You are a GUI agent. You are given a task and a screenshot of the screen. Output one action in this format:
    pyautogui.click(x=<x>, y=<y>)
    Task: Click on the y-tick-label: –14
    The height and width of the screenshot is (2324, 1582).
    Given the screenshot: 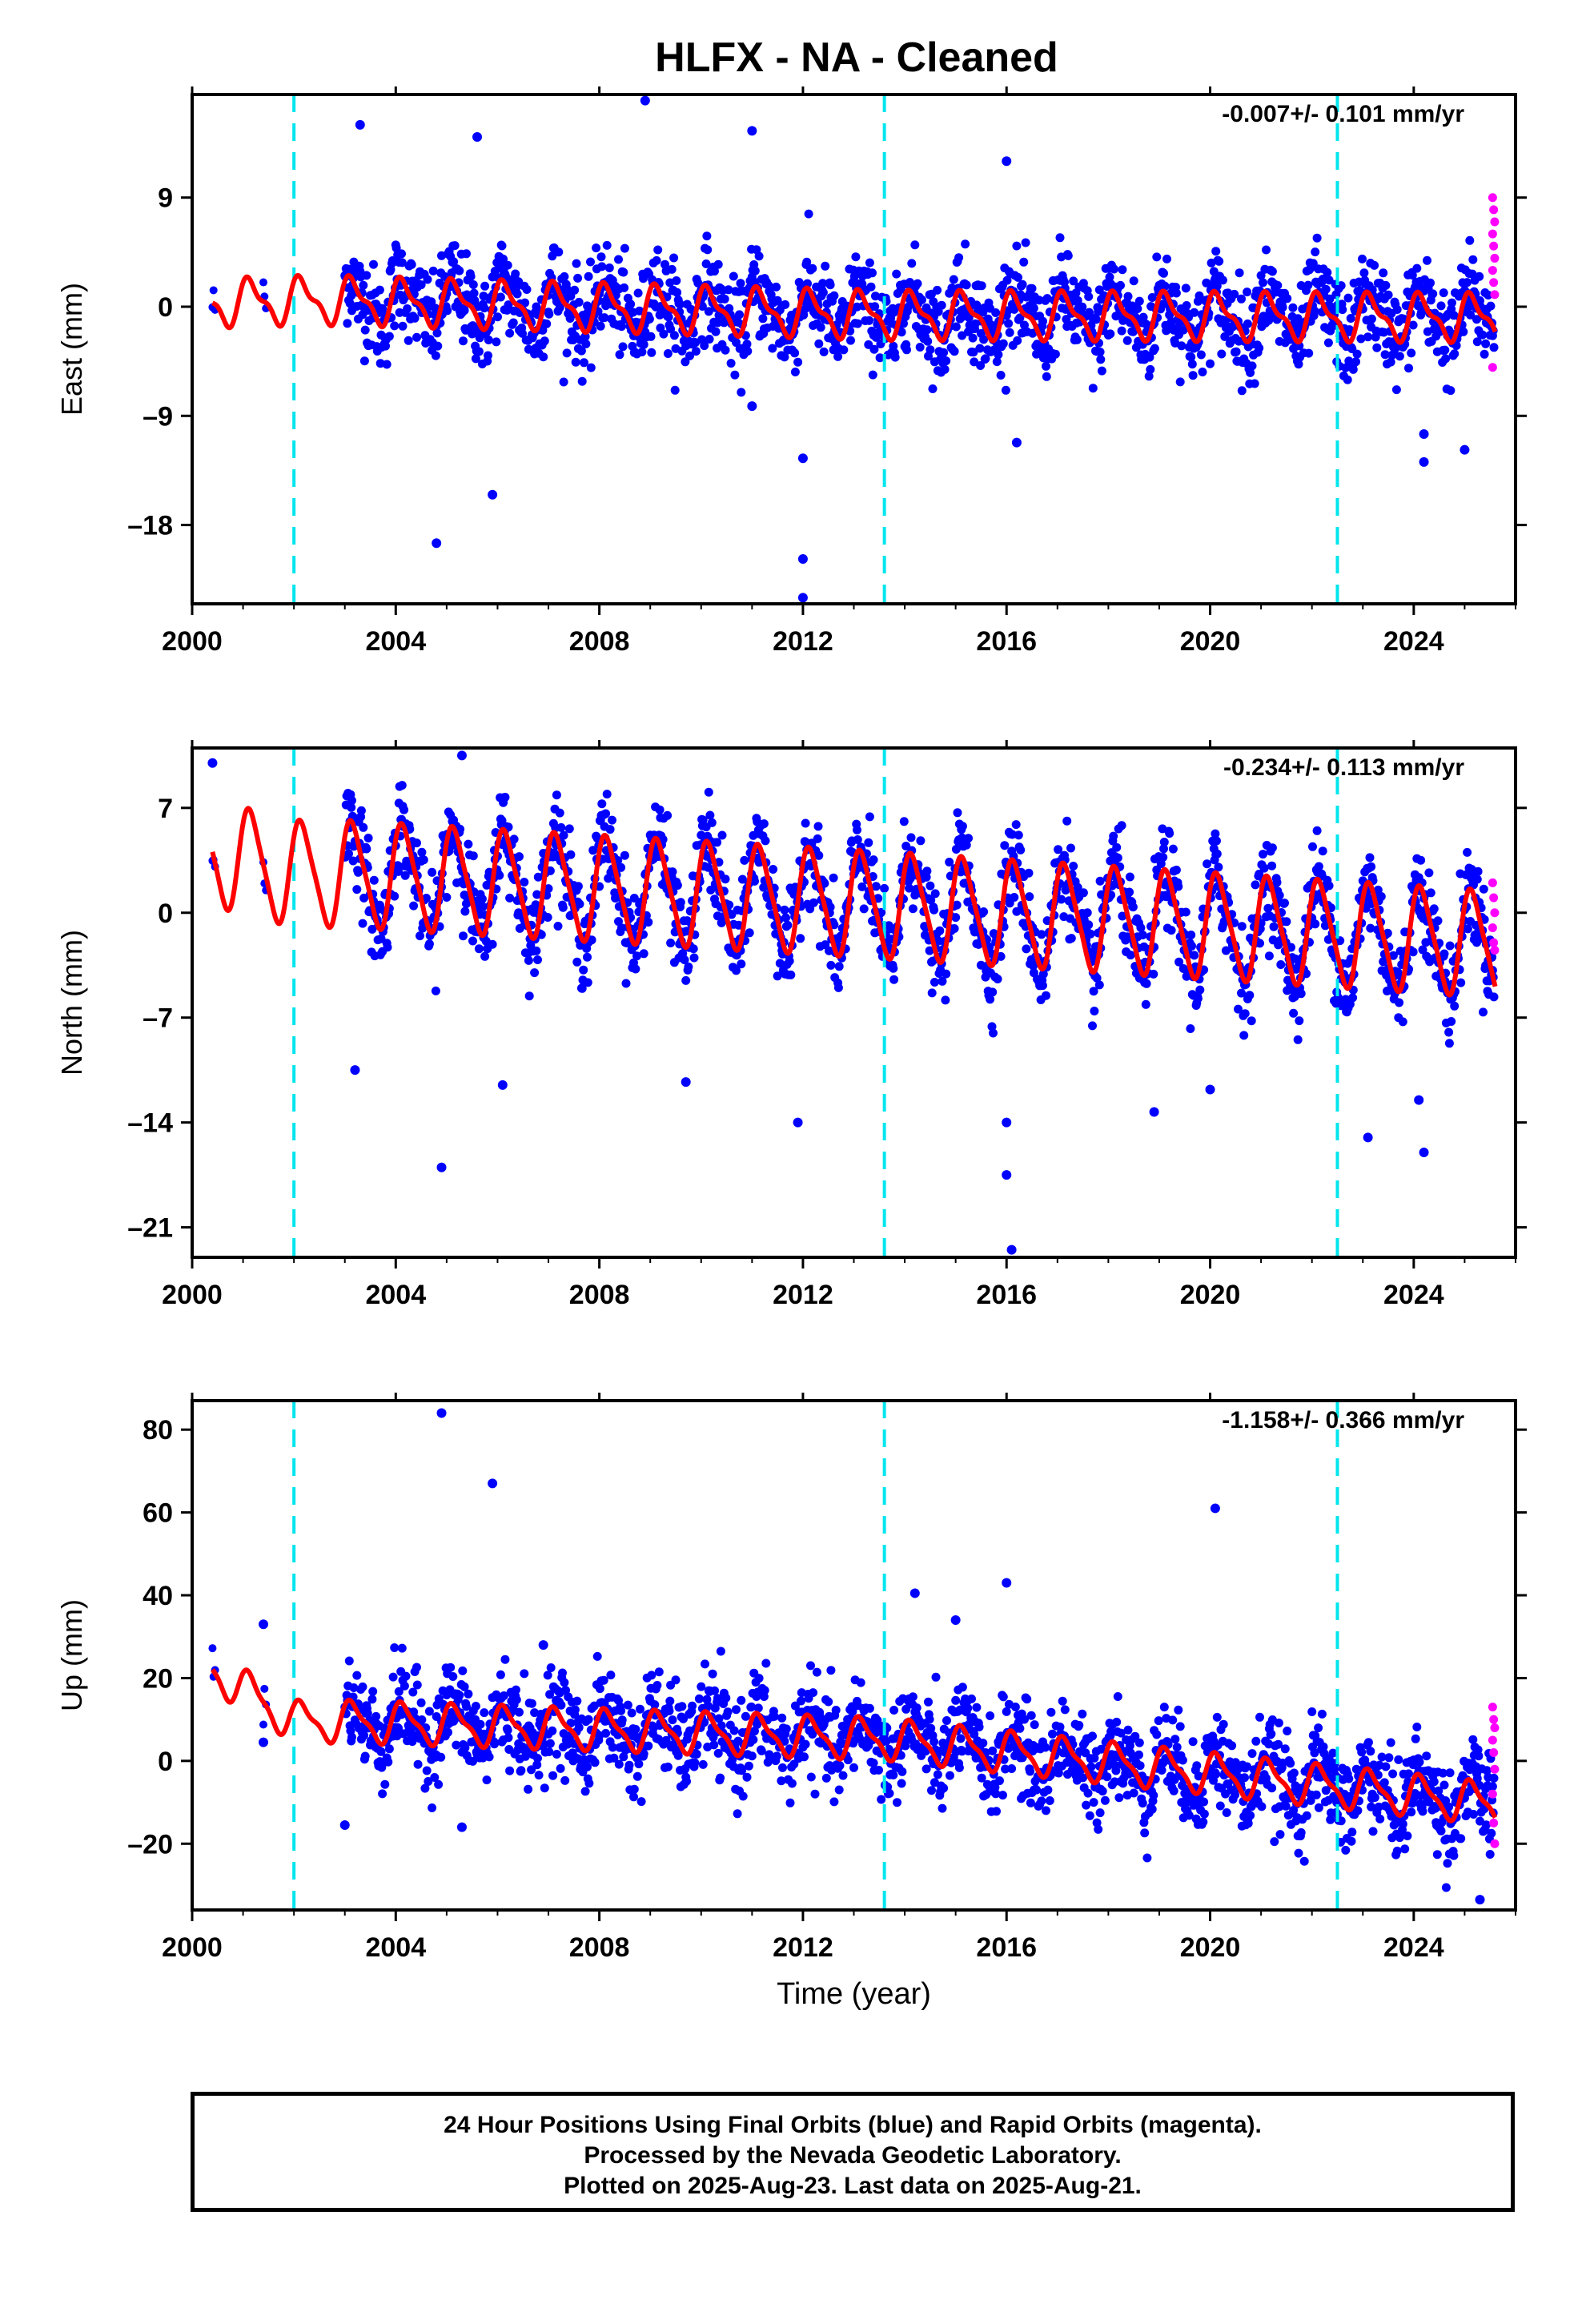 What is the action you would take?
    pyautogui.click(x=150, y=1123)
    